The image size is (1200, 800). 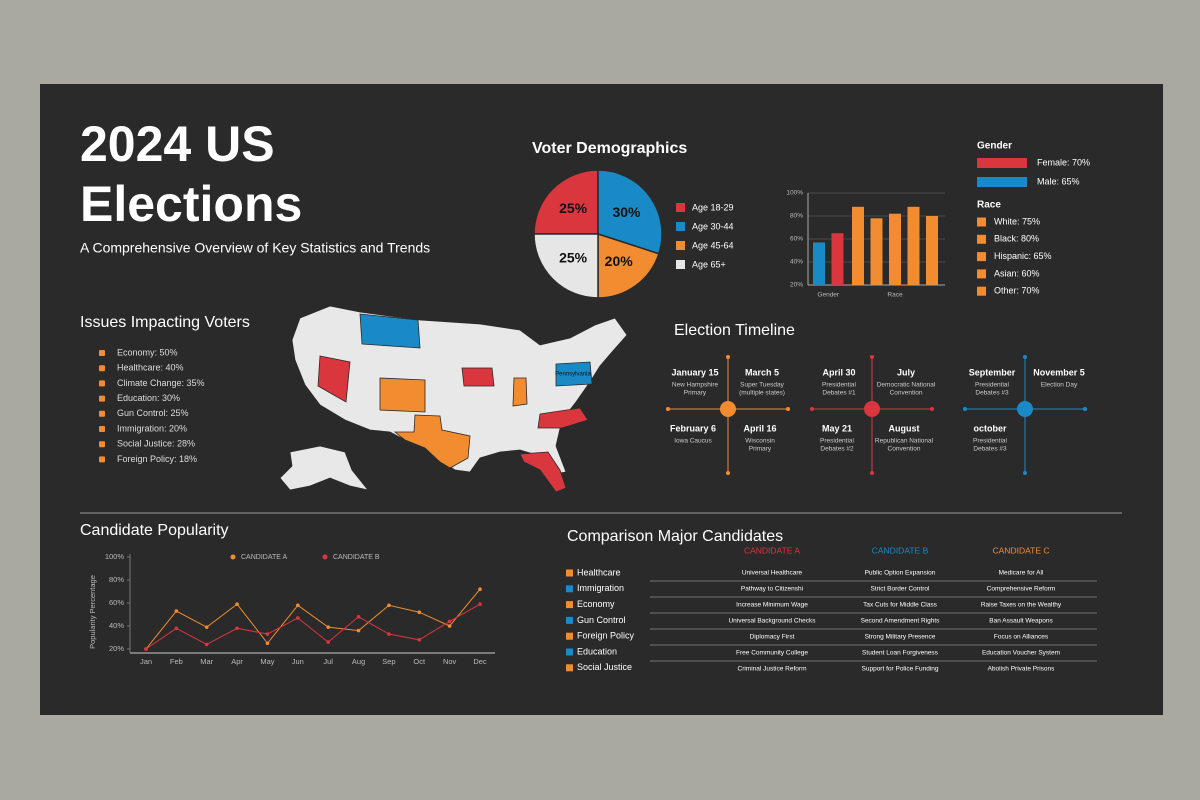 I want to click on title-line: Elections, so click(x=191, y=204).